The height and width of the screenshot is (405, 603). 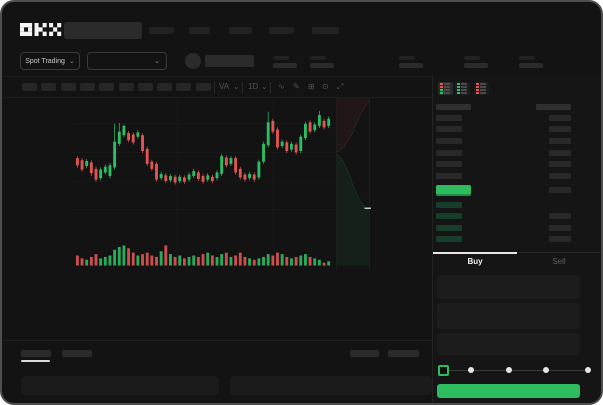 I want to click on tab-buy: Buy, so click(x=475, y=261).